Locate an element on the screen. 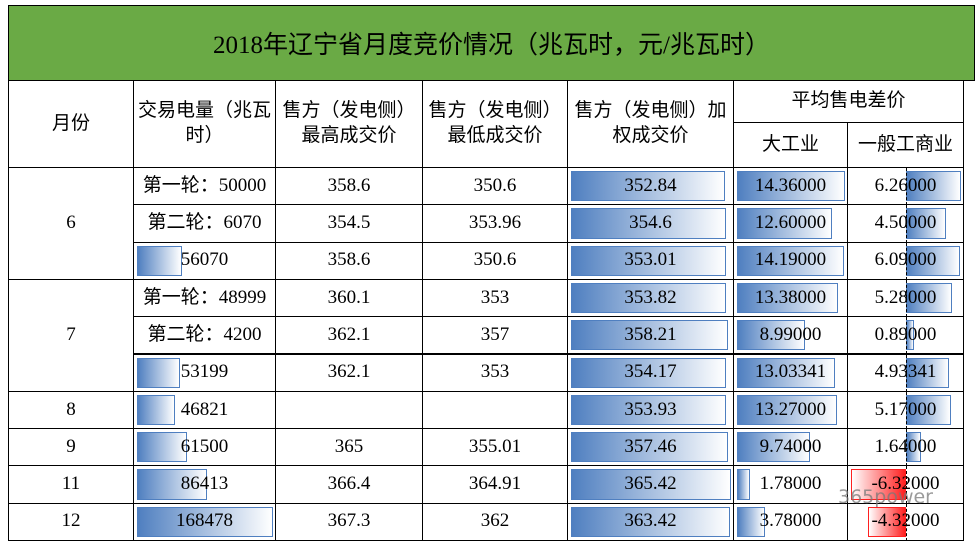  cell-text: 46821 is located at coordinates (204, 409).